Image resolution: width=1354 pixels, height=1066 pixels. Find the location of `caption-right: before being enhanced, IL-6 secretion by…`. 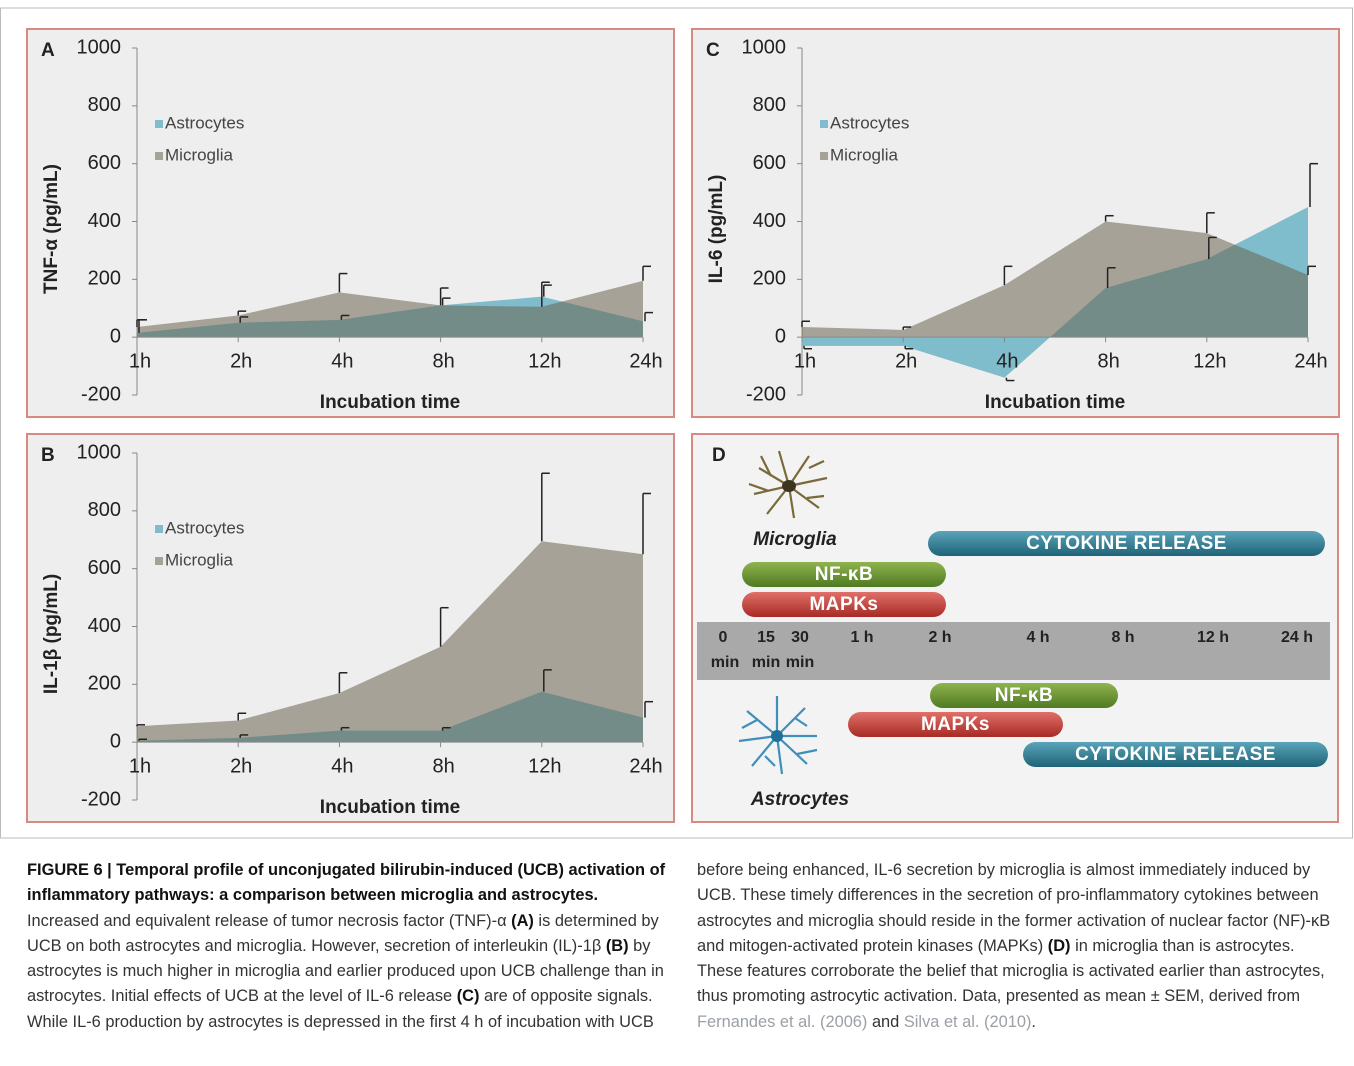

caption-right: before being enhanced, IL-6 secretion by… is located at coordinates (1014, 946).